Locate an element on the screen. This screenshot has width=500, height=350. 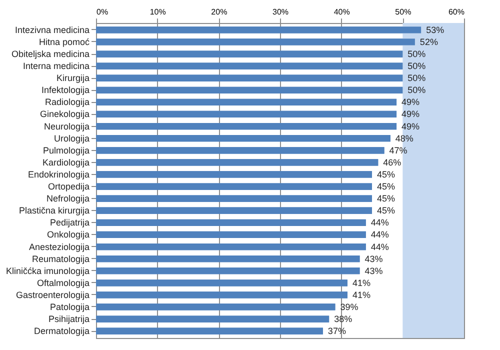
y-tick-label: Reumatologija is located at coordinates (61, 259).